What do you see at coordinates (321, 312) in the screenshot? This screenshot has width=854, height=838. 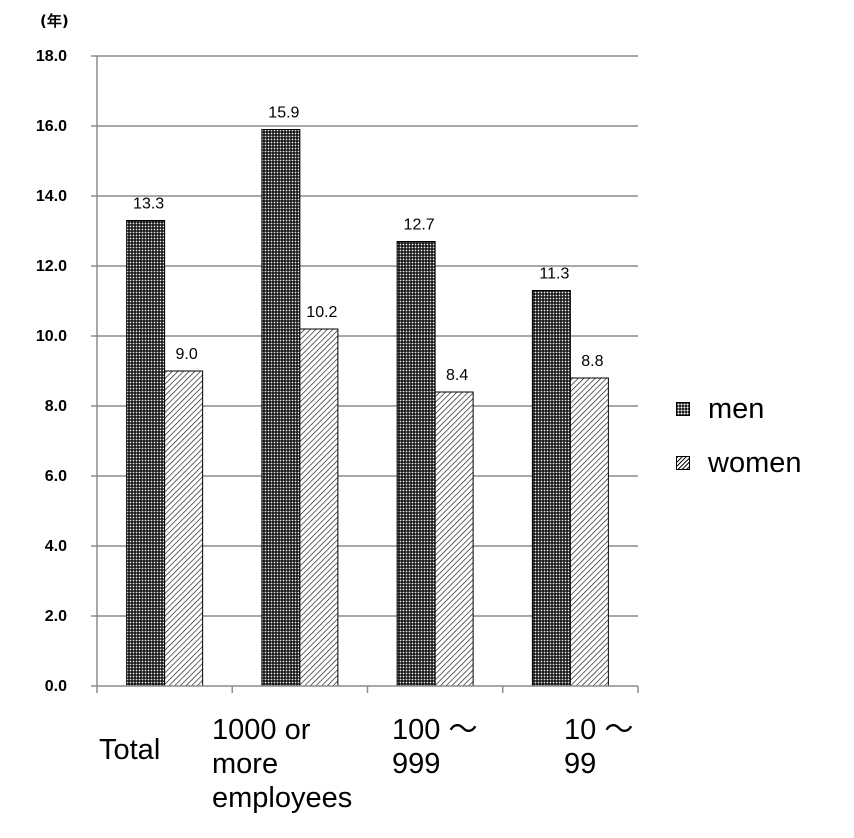 I see `data-label-women: 10.2` at bounding box center [321, 312].